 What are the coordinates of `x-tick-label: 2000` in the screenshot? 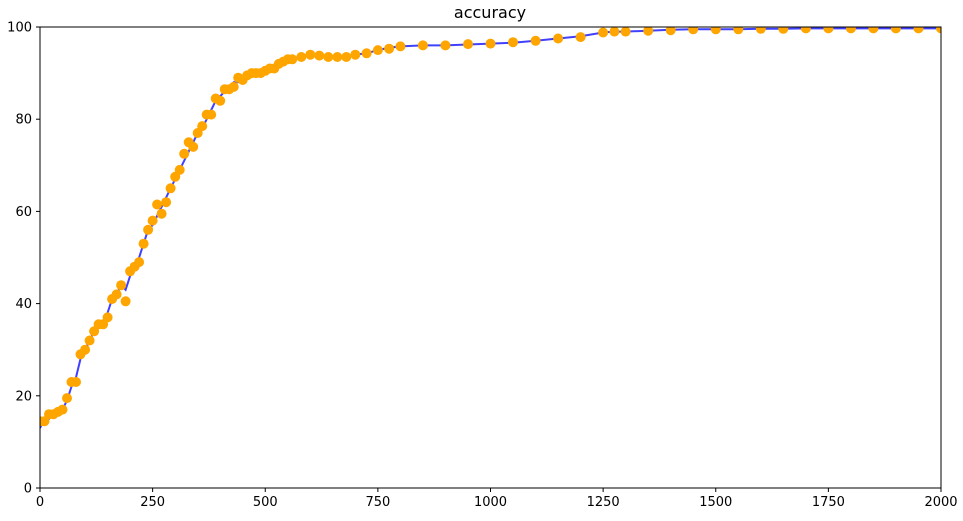 It's located at (940, 502).